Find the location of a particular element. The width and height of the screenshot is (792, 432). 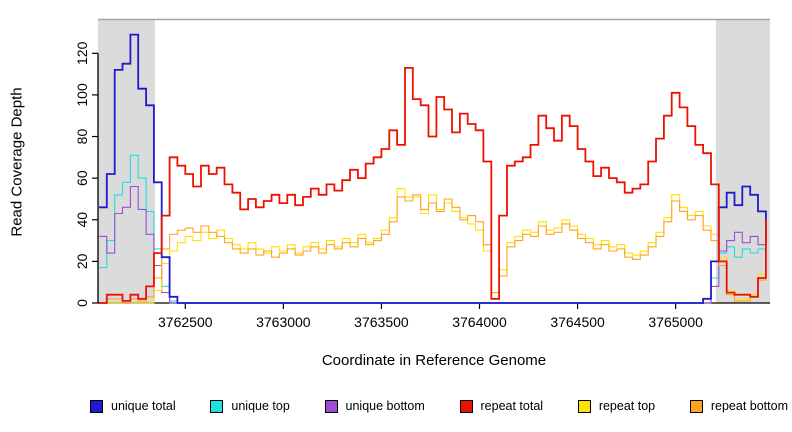

legend-label: unique top is located at coordinates (260, 406).